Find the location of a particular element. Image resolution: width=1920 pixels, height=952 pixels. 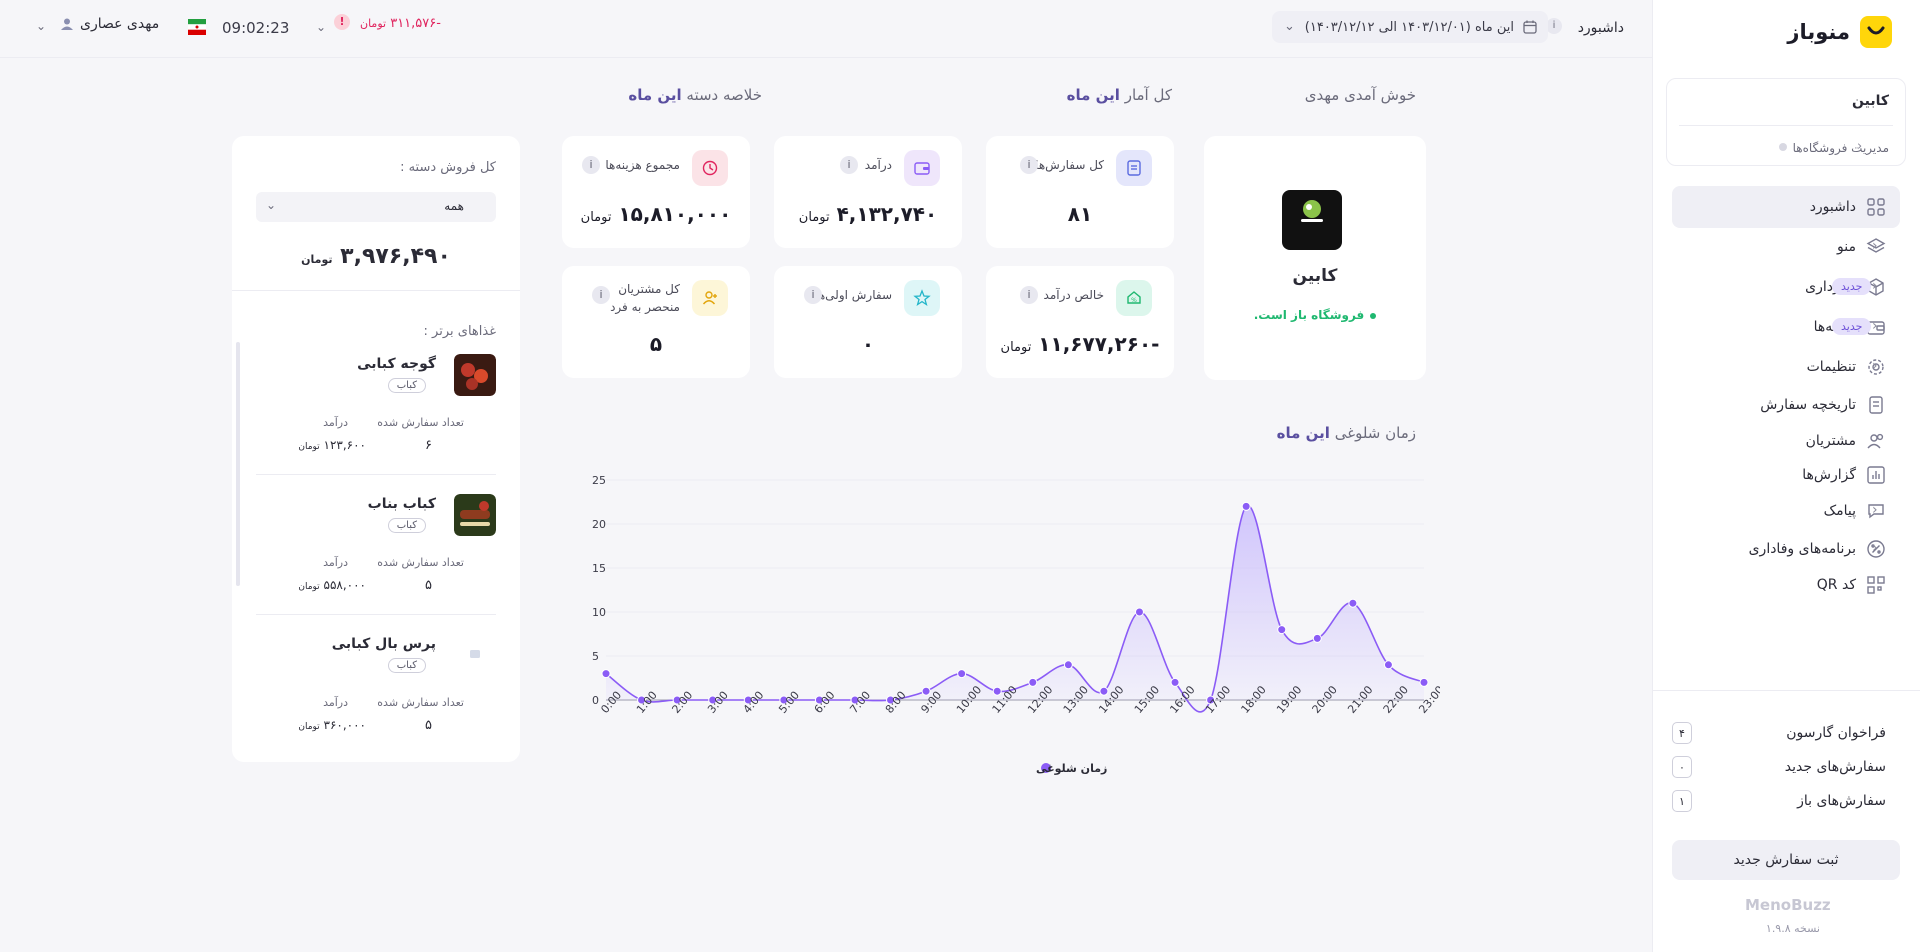

count-badge: ۰ is located at coordinates (1682, 767).